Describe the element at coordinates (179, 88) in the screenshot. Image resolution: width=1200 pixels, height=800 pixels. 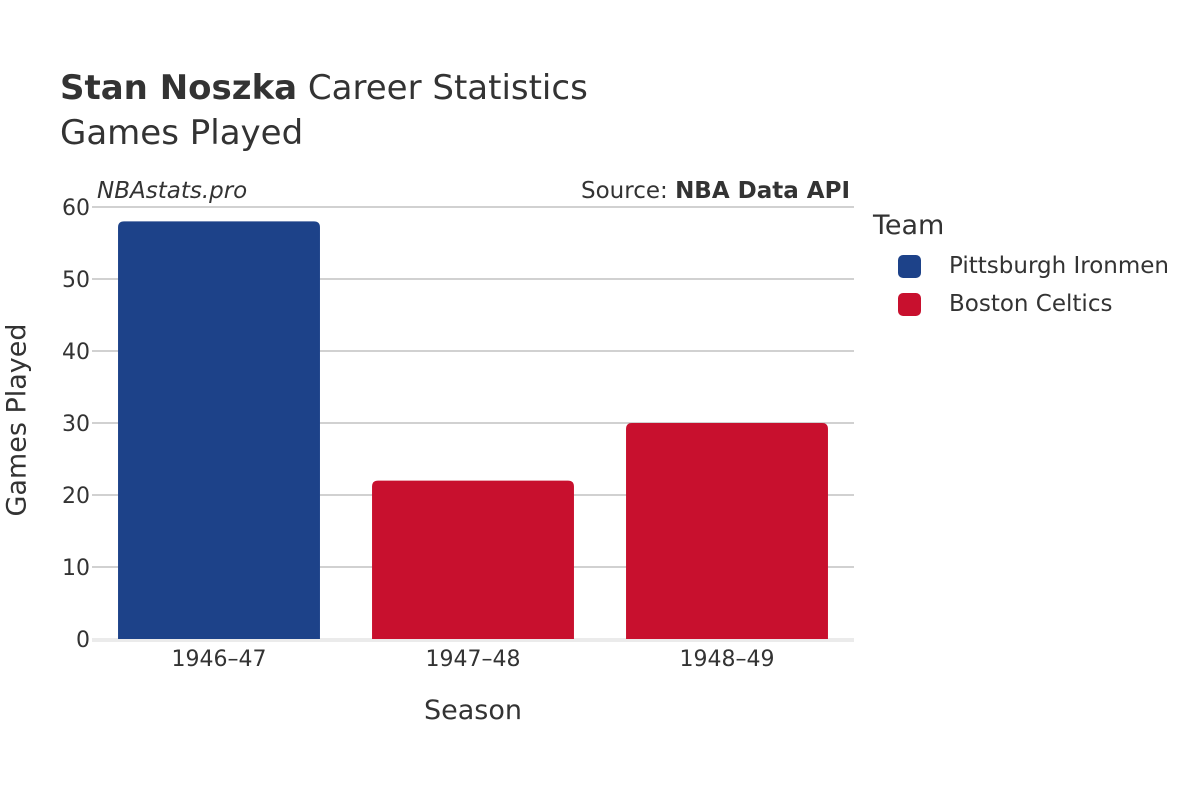
I see `player-name: Stan Noszka` at that location.